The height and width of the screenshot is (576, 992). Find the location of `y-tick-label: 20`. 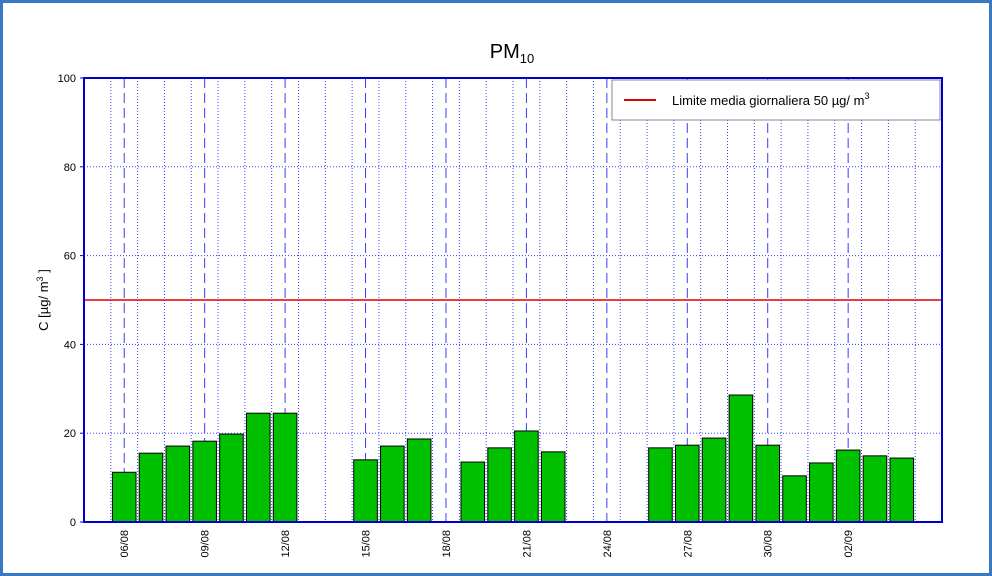

y-tick-label: 20 is located at coordinates (70, 434).